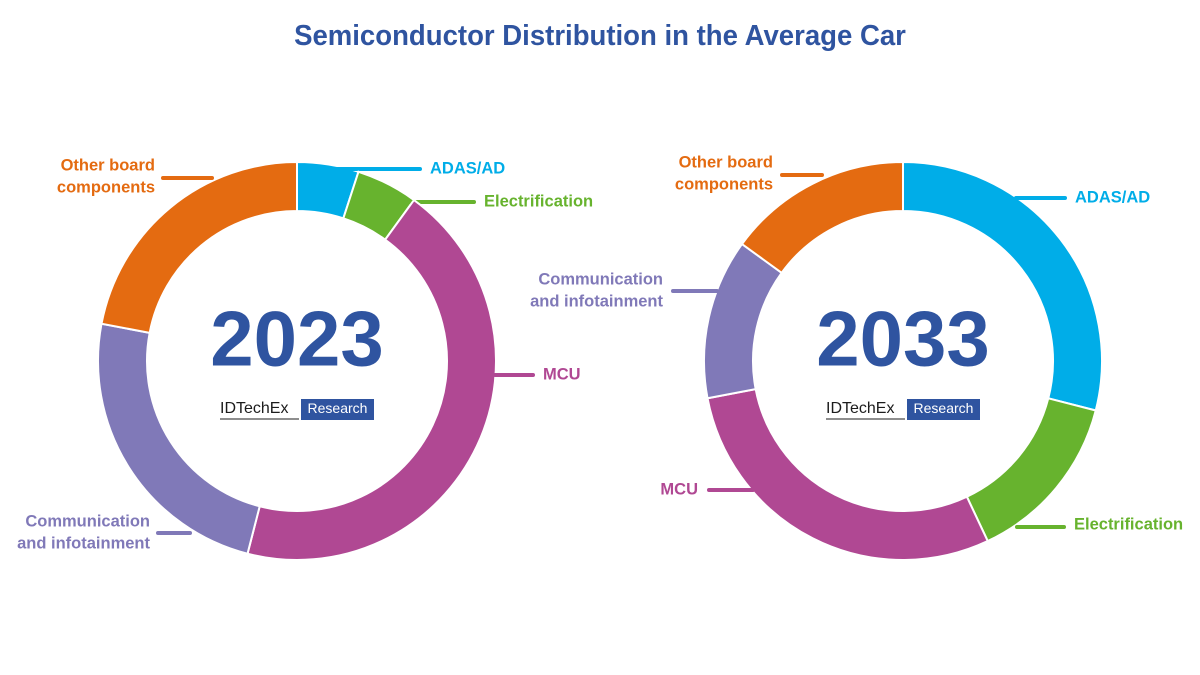 The width and height of the screenshot is (1200, 675). I want to click on slice-mcu-2023, so click(371, 379).